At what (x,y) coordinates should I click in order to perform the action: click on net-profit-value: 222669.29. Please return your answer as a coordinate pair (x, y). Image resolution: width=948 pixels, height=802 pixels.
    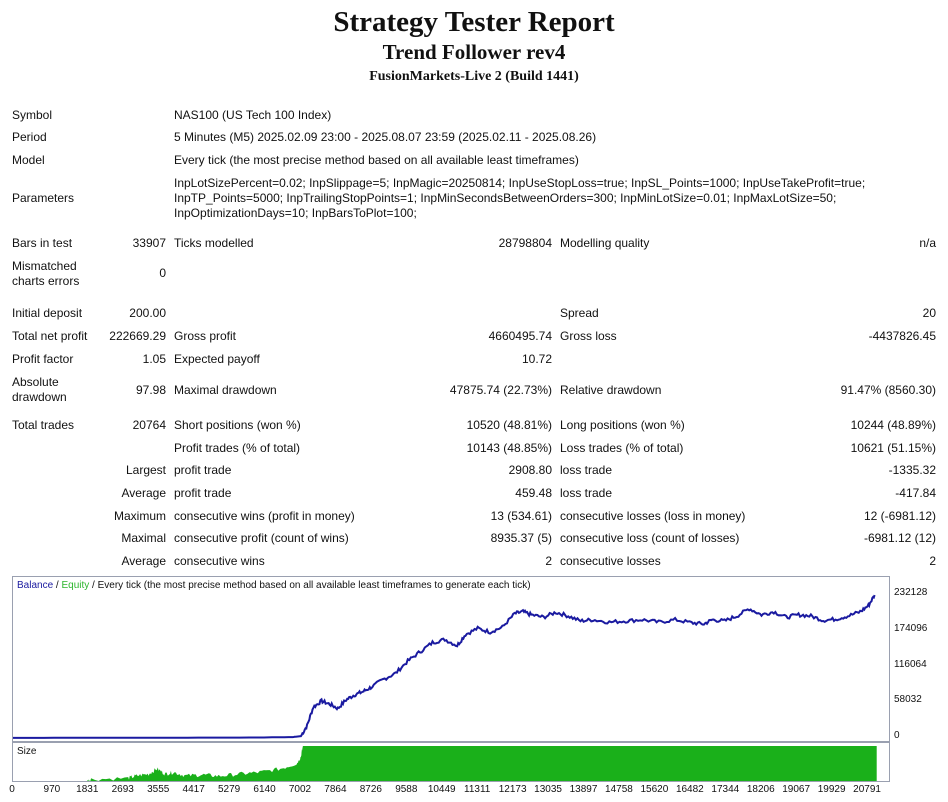
    Looking at the image, I should click on (137, 336).